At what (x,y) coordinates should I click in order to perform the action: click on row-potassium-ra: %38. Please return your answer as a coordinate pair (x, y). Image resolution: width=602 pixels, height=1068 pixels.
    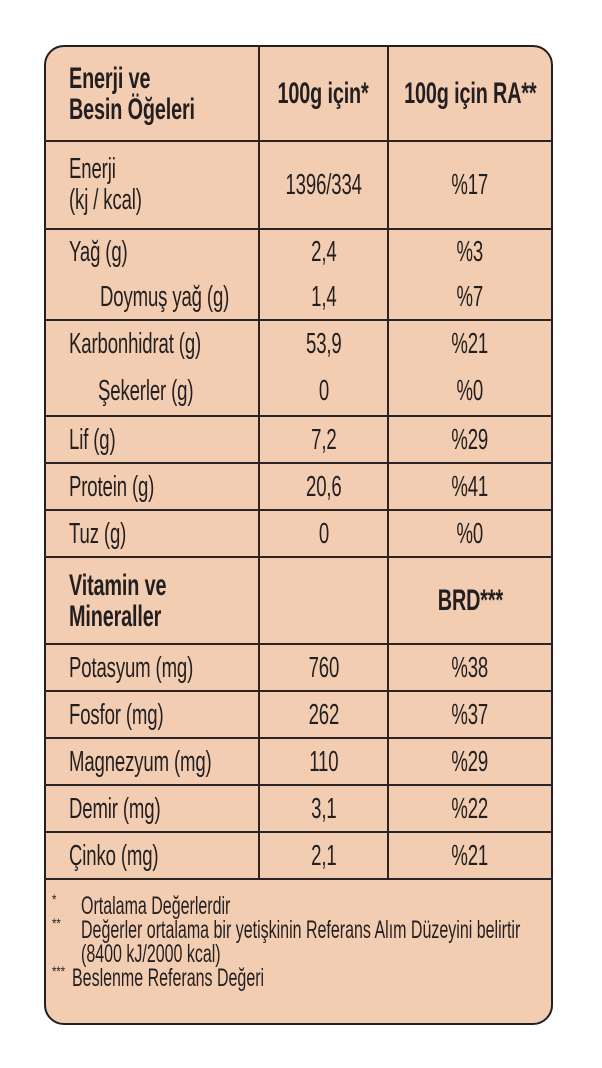
    Looking at the image, I should click on (470, 667).